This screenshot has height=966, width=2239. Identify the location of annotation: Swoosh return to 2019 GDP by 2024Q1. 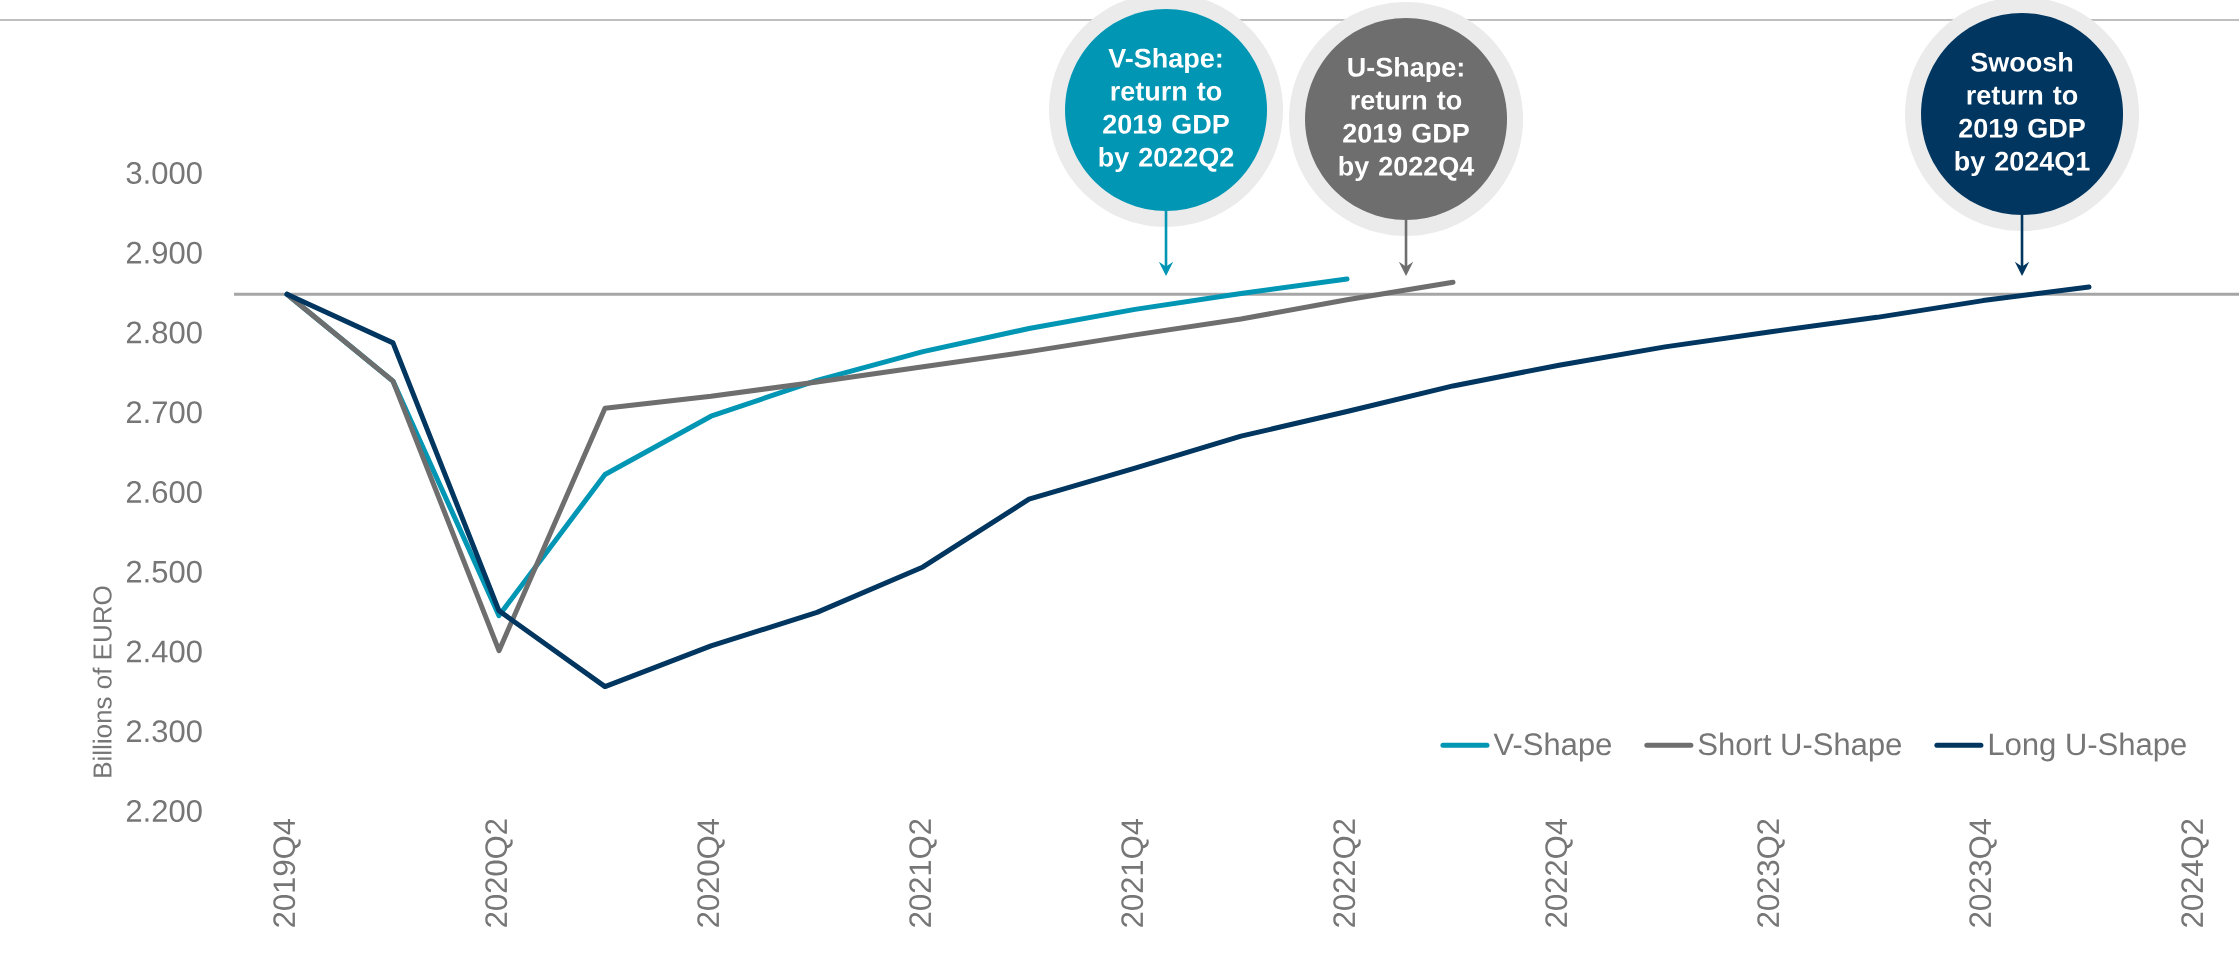
(2022, 114).